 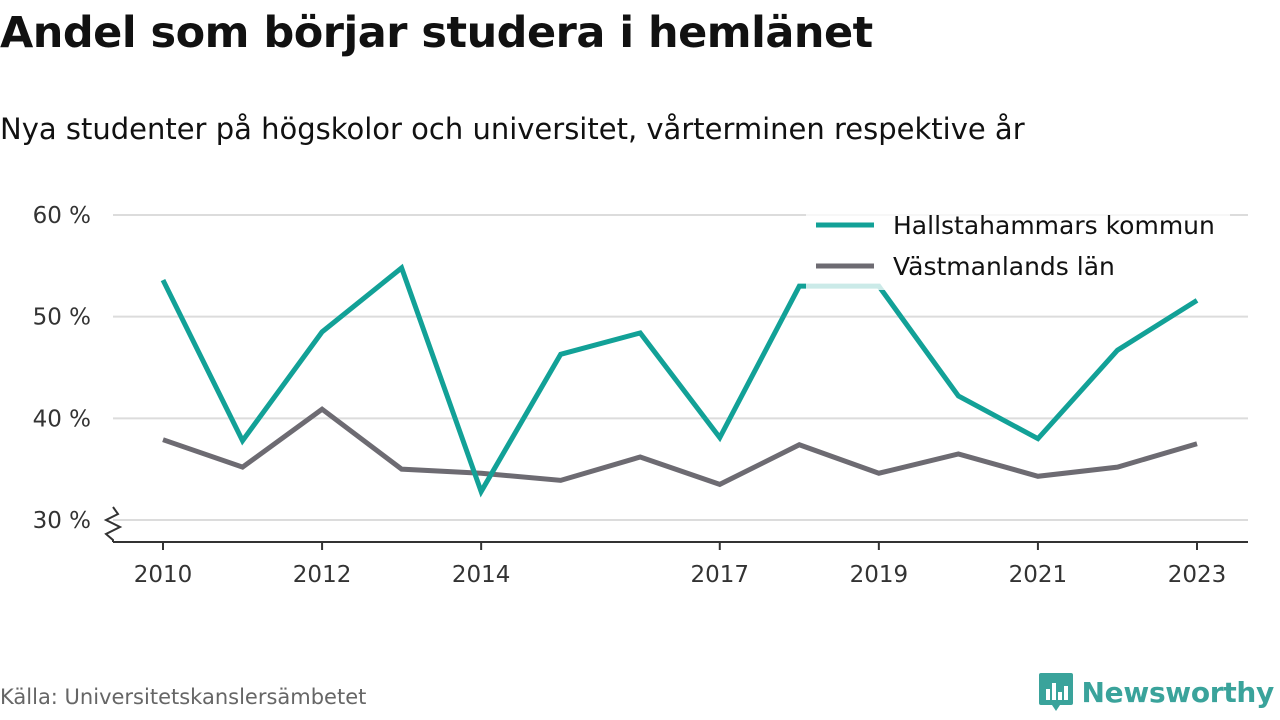 What do you see at coordinates (62, 318) in the screenshot?
I see `y-tick-label: 50 %` at bounding box center [62, 318].